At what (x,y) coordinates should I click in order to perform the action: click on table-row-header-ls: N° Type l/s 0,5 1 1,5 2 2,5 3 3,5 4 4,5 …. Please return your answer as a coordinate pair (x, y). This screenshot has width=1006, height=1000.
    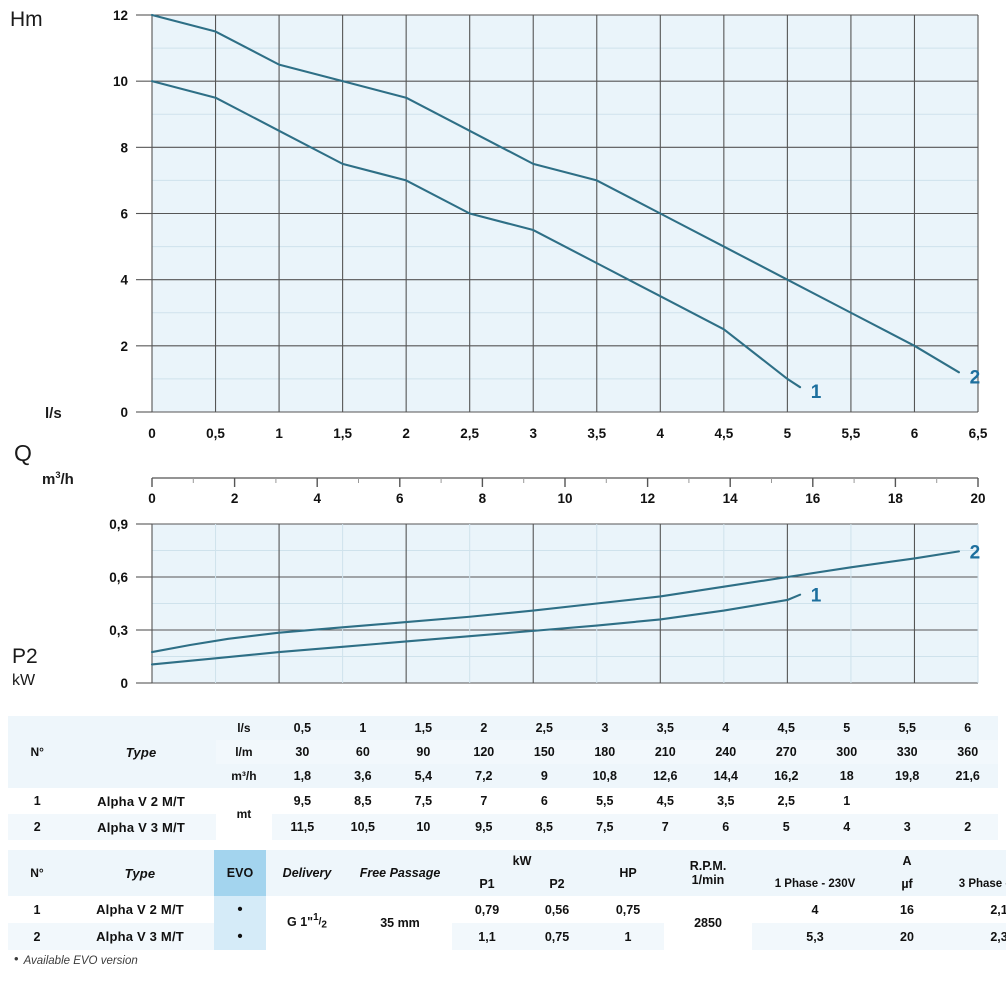
    Looking at the image, I should click on (503, 738).